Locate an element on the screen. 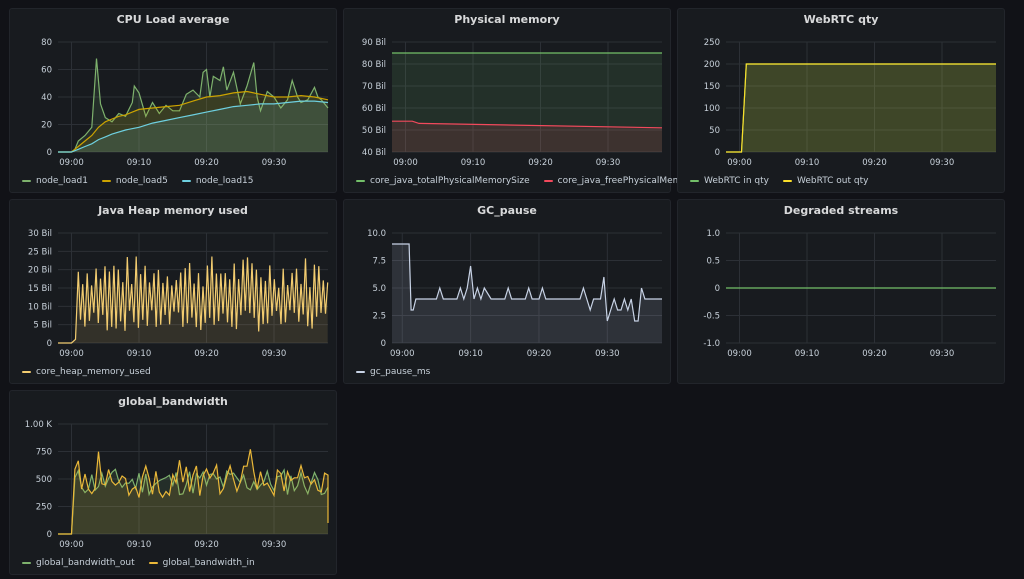  chart-svg: -1.0 -0.5 0 0.5 1.0 09:00 09:10 09:20 09:30 is located at coordinates (849, 294).